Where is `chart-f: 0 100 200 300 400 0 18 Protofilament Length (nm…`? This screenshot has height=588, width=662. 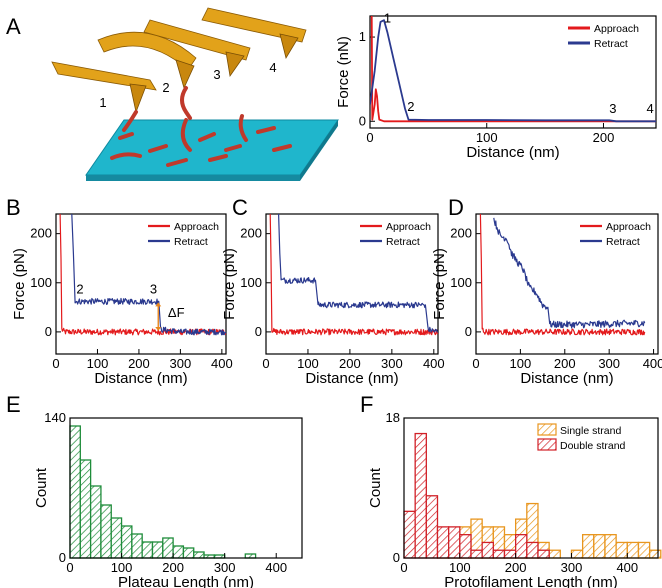 chart-f: 0 100 200 300 400 0 18 Protofilament Length (nm… is located at coordinates (514, 499).